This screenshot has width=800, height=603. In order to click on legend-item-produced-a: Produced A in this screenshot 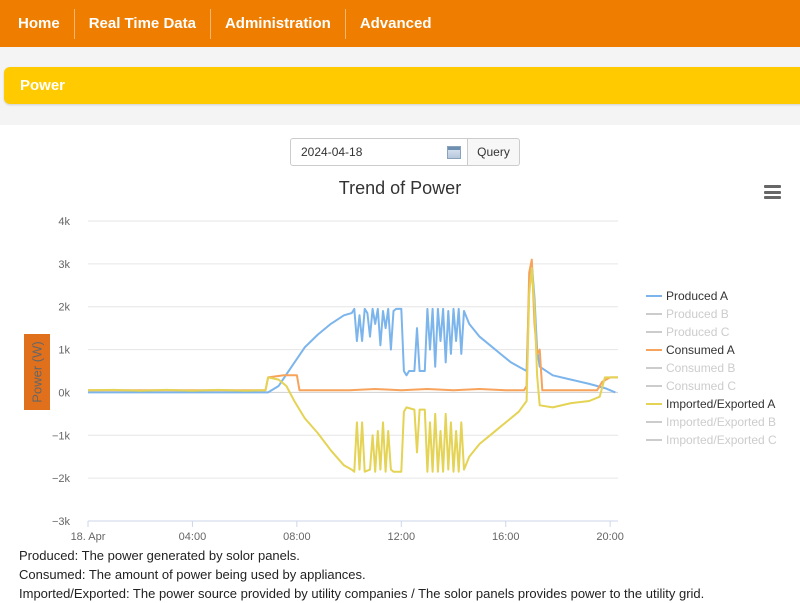, I will do `click(711, 296)`.